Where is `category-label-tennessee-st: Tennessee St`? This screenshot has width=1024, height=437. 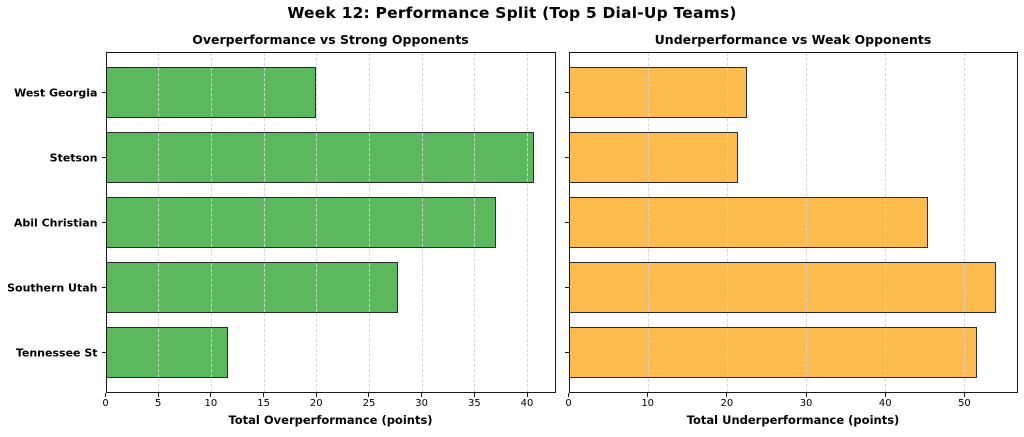
category-label-tennessee-st: Tennessee St is located at coordinates (56, 352).